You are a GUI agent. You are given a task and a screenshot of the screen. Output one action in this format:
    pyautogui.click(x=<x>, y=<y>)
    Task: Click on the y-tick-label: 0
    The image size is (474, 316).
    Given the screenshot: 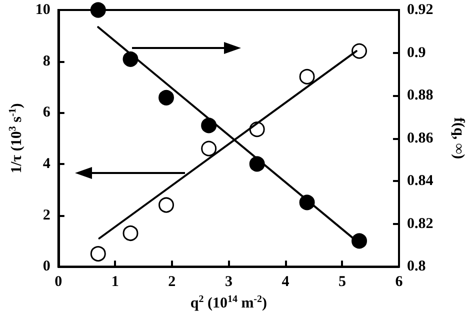 What is the action you would take?
    pyautogui.click(x=46, y=266)
    